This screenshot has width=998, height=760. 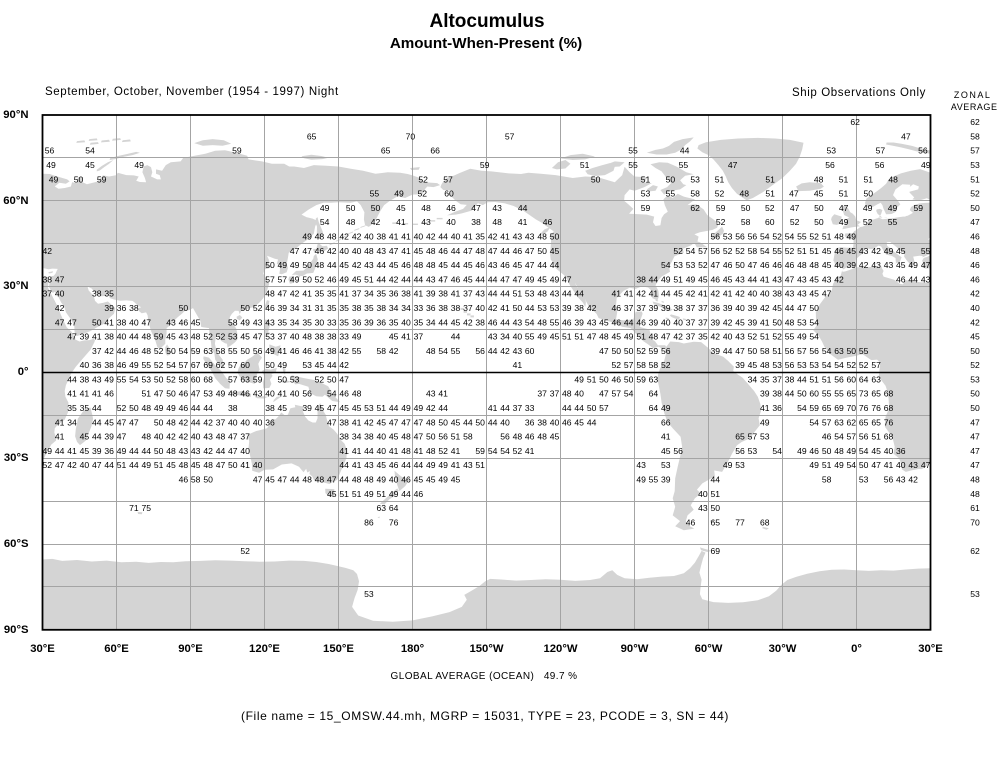 I want to click on svg-text: 34, so click(x=295, y=308).